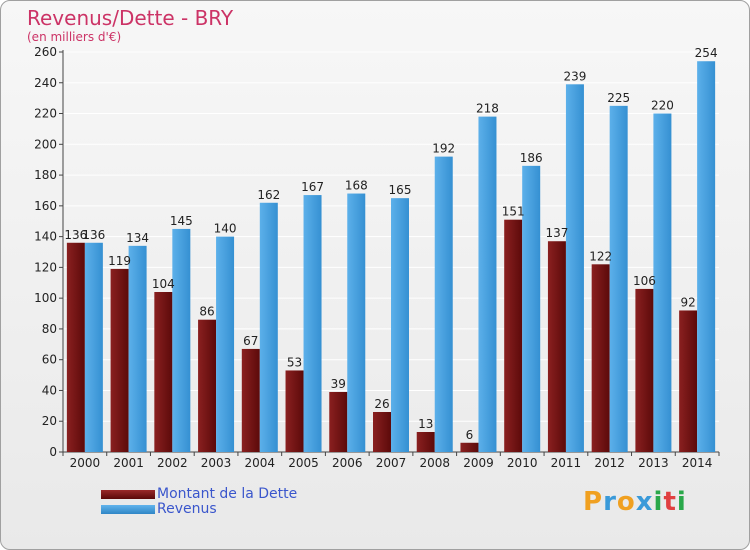 Image resolution: width=750 pixels, height=550 pixels. Describe the element at coordinates (128, 463) in the screenshot. I see `x-tick-label: 2001` at that location.